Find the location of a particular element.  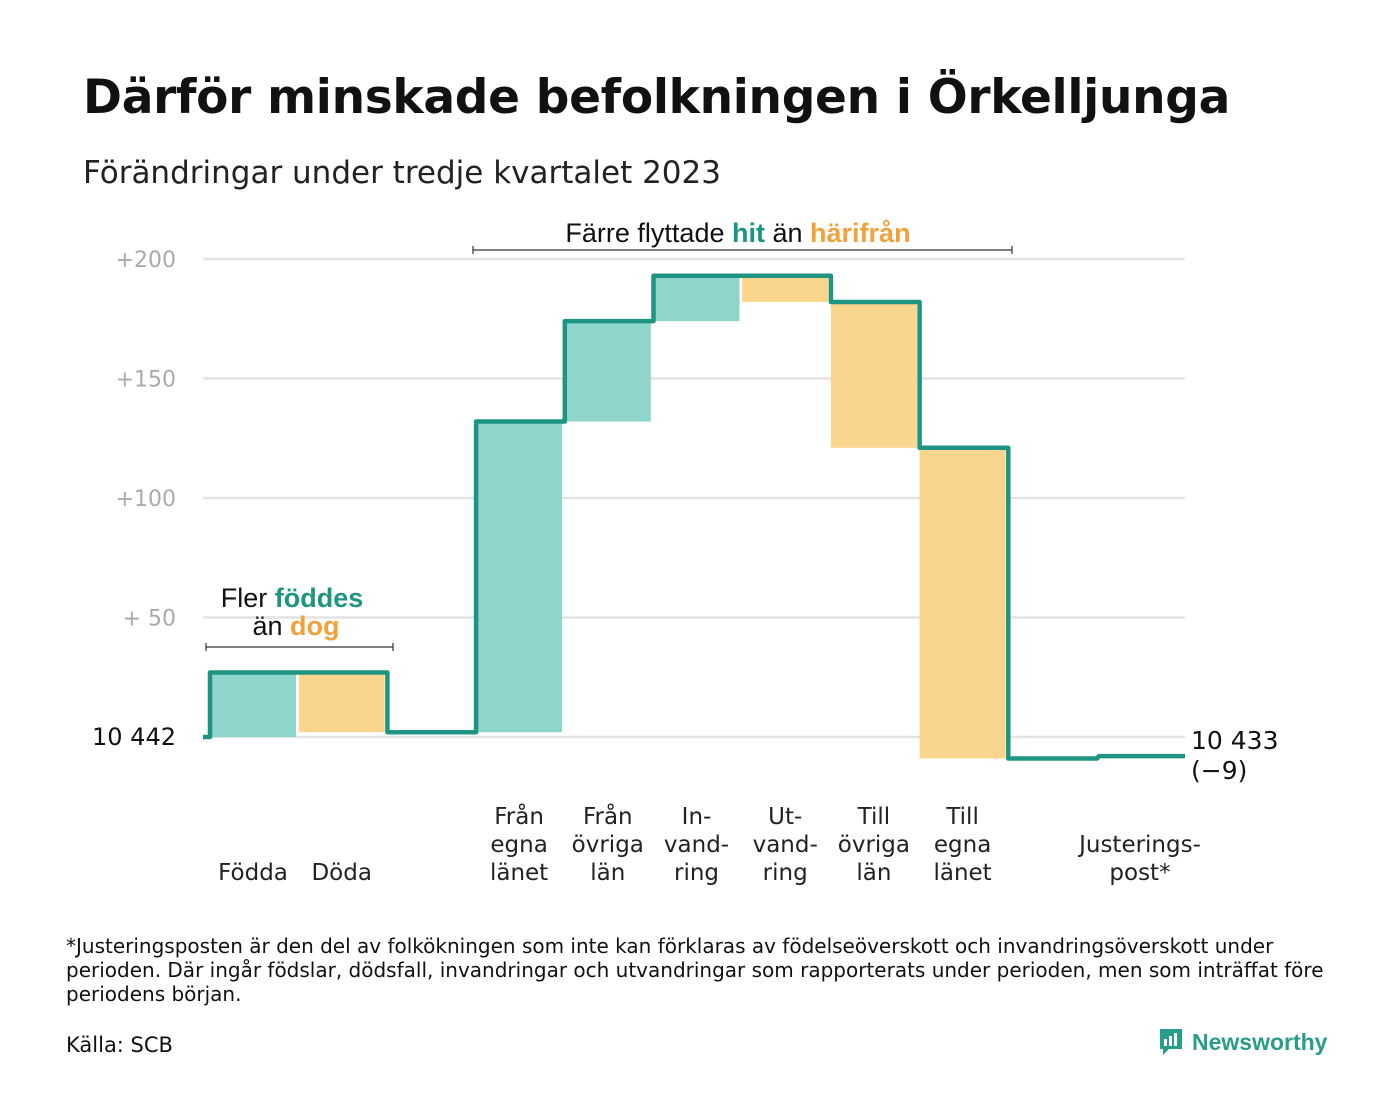

migration-annotation-highlight: hit is located at coordinates (748, 233).